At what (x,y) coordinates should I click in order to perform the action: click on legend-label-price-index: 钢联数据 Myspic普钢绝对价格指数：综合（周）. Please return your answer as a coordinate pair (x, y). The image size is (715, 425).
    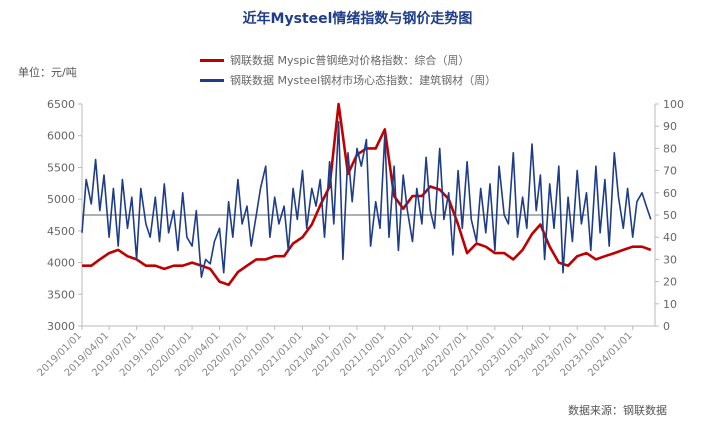
    Looking at the image, I should click on (350, 60).